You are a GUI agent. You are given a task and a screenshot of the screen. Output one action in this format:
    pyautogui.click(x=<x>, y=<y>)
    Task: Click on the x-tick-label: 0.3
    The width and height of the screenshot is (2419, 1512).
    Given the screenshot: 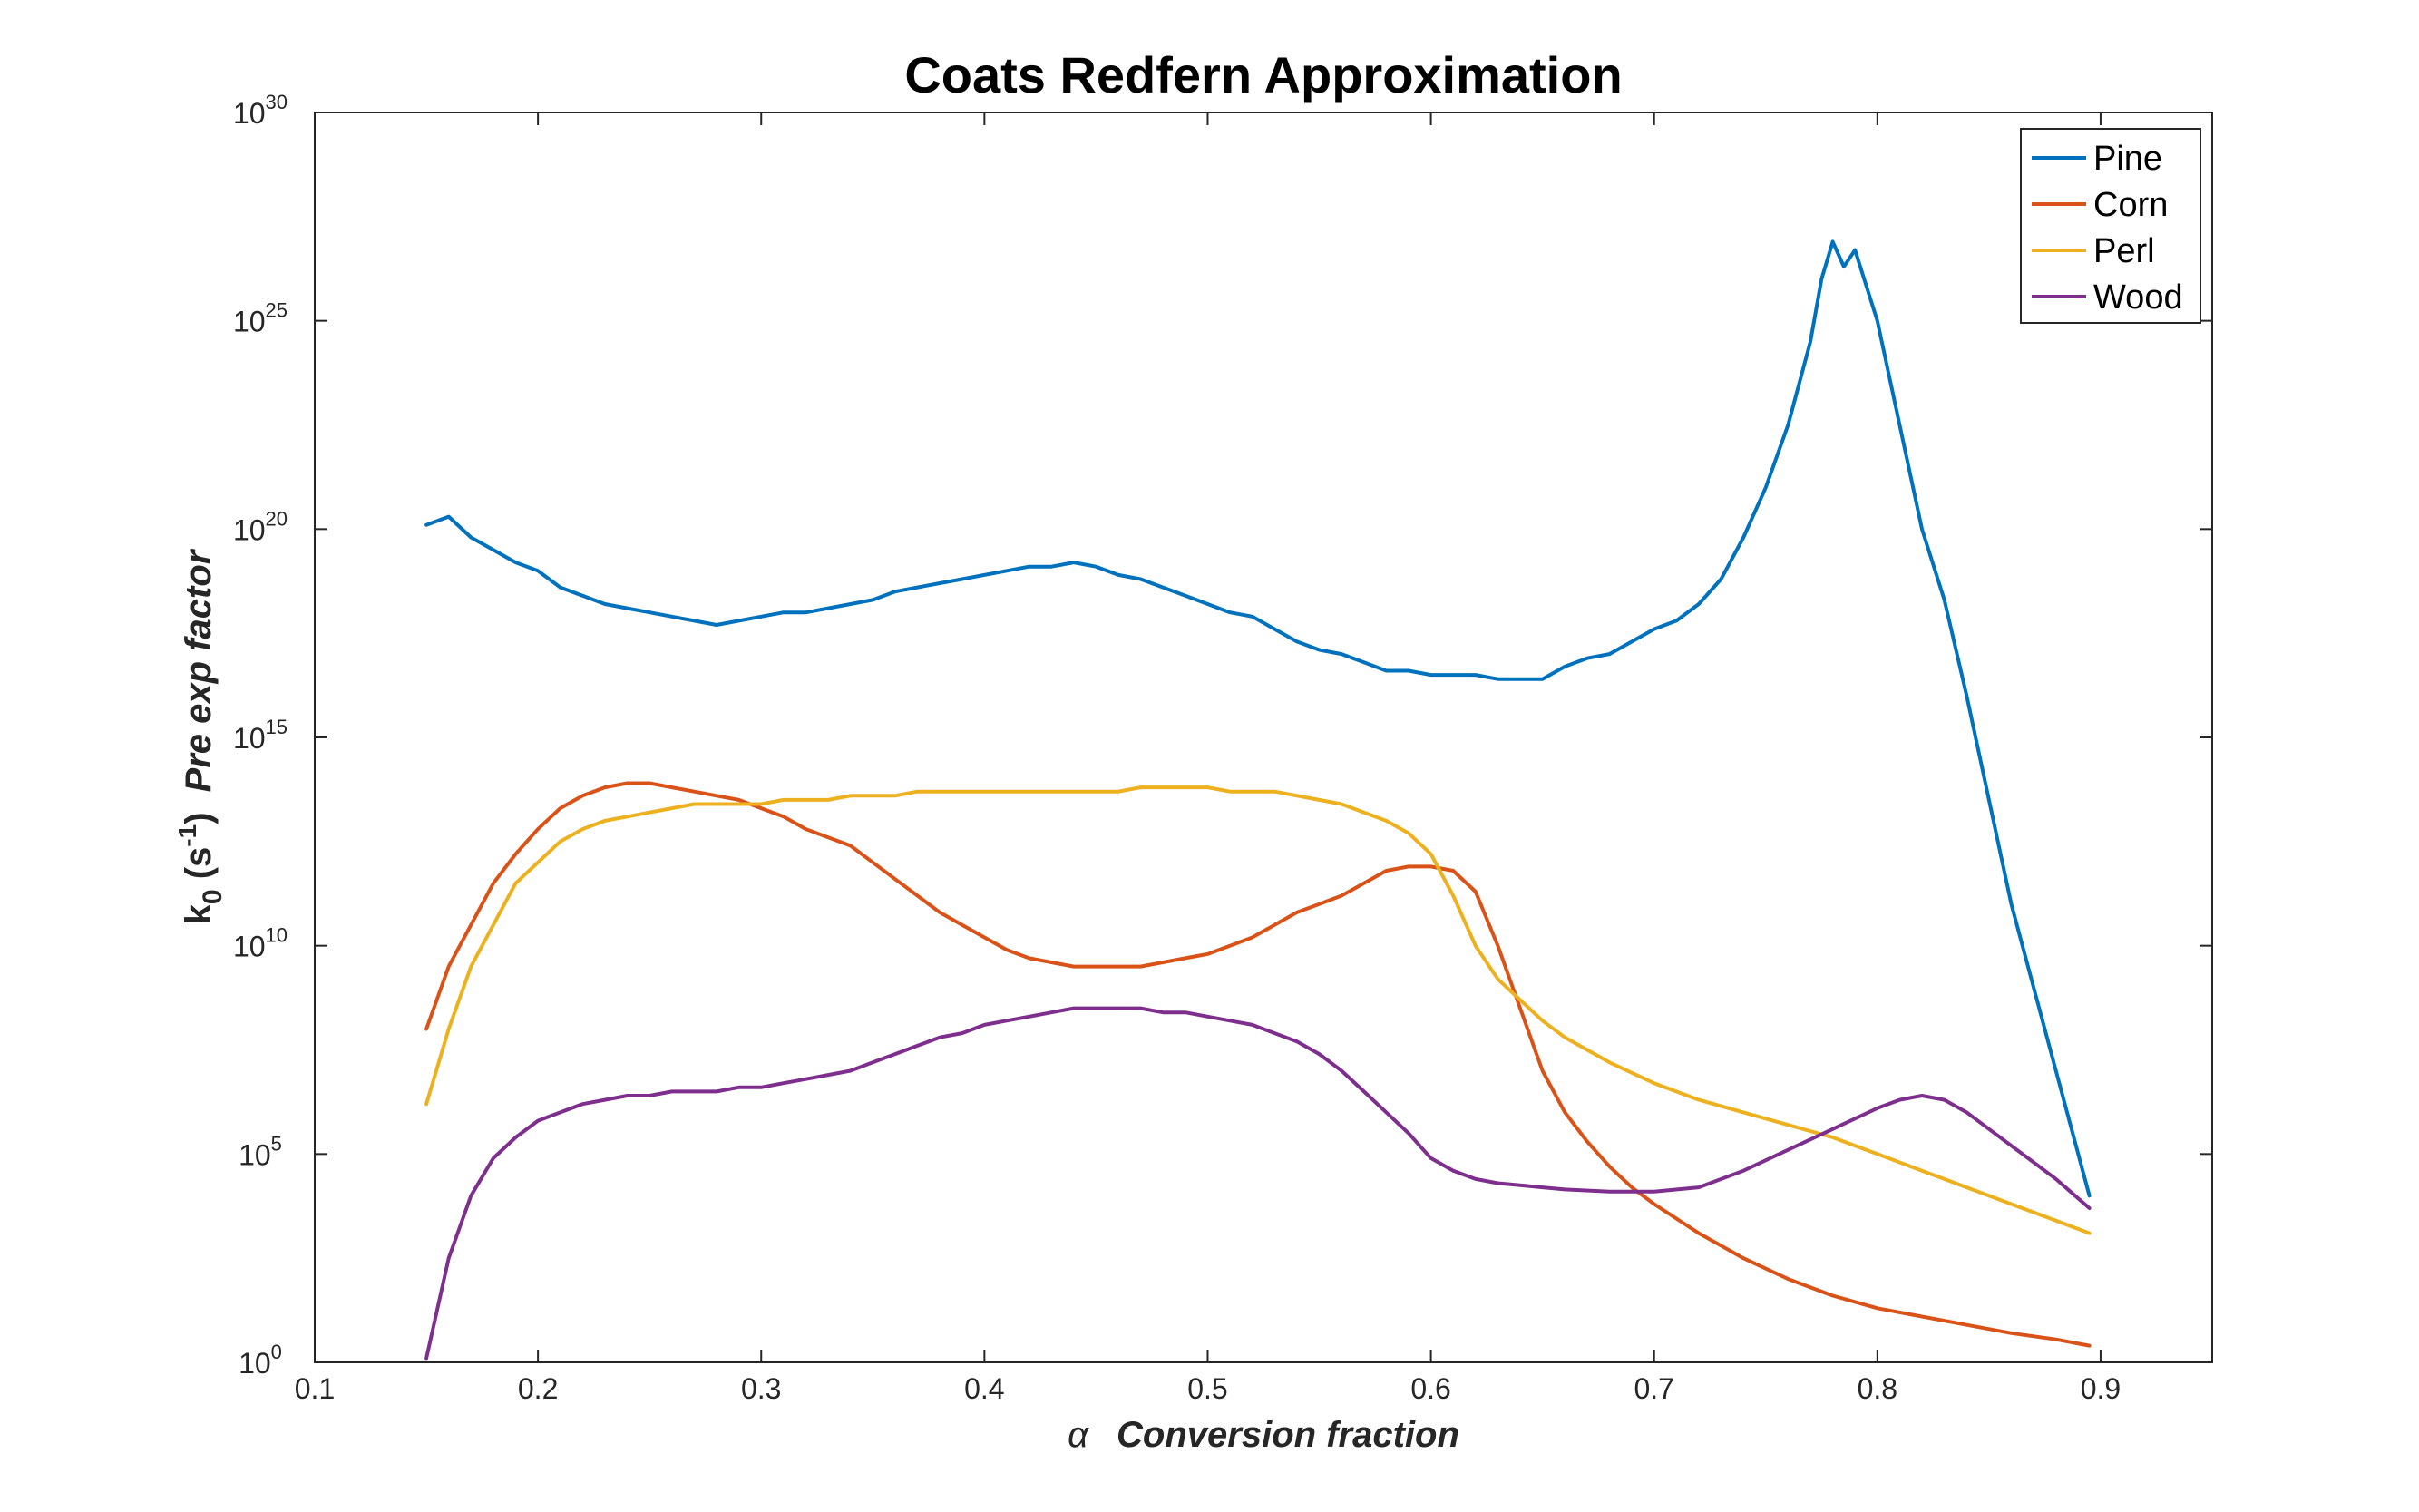 What is the action you would take?
    pyautogui.click(x=761, y=1388)
    